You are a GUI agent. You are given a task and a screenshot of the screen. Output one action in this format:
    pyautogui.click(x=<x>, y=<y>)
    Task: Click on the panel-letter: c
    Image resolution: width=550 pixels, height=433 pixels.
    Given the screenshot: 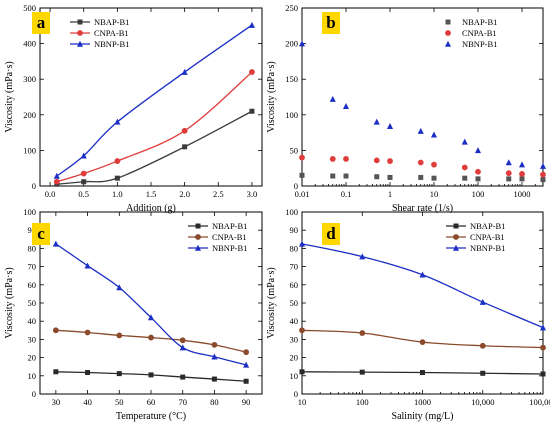 What is the action you would take?
    pyautogui.click(x=41, y=233)
    